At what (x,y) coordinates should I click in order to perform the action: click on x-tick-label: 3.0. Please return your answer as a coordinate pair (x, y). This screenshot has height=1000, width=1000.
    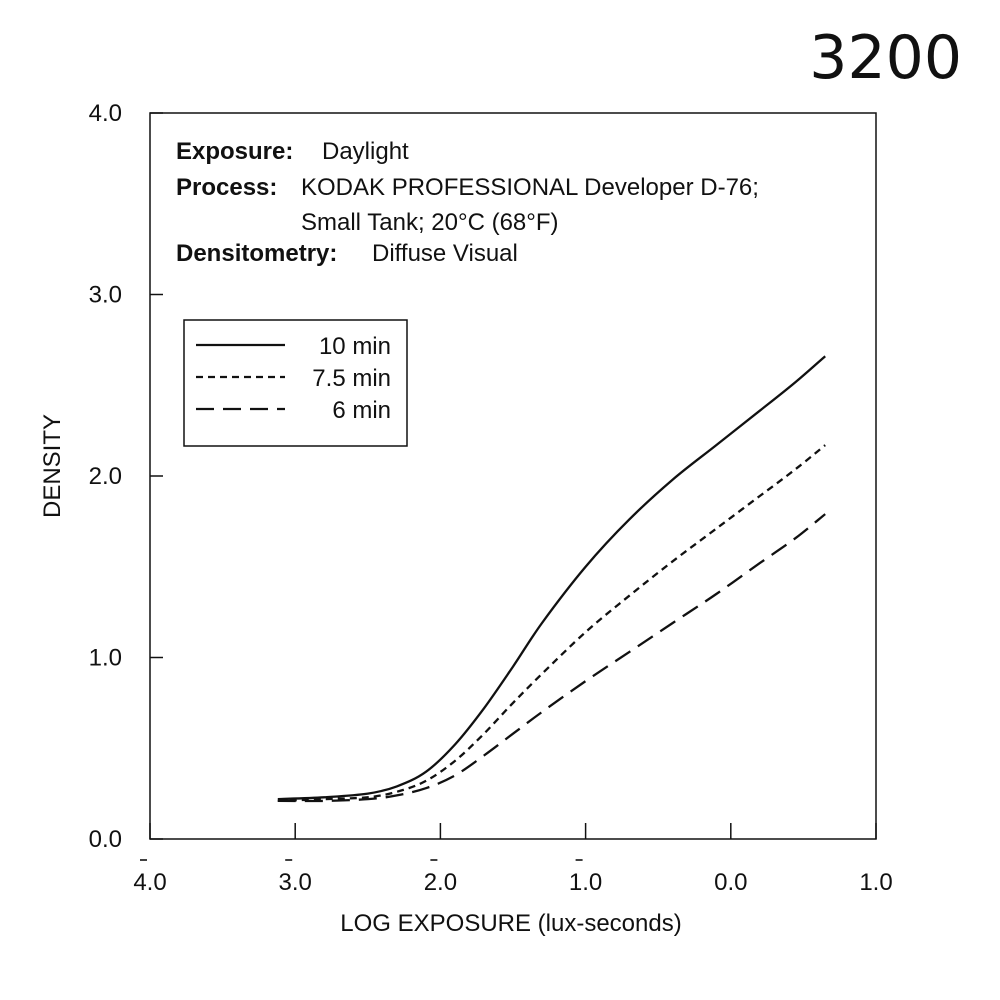
    Looking at the image, I should click on (295, 882).